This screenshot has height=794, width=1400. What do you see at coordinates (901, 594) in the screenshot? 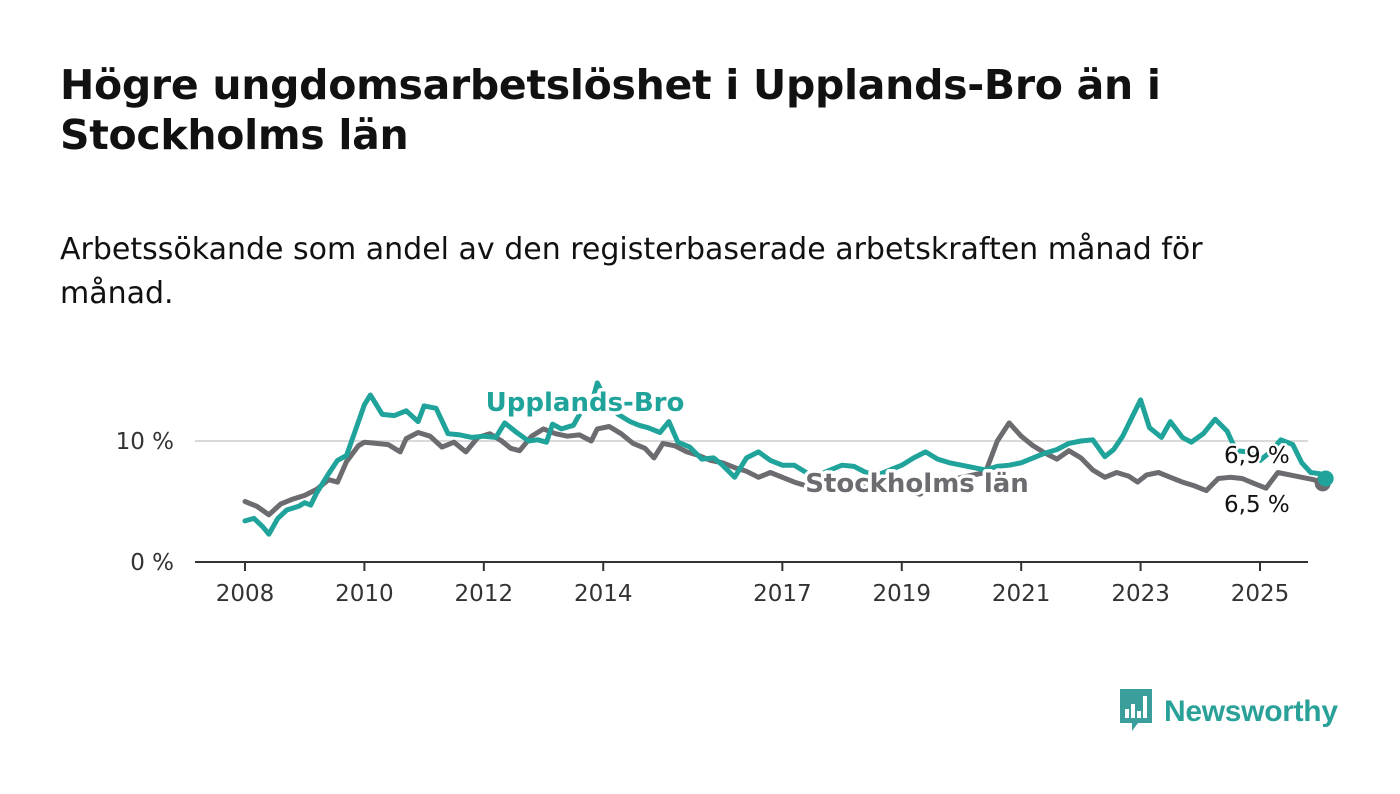
I see `x-tick-label: 2019` at bounding box center [901, 594].